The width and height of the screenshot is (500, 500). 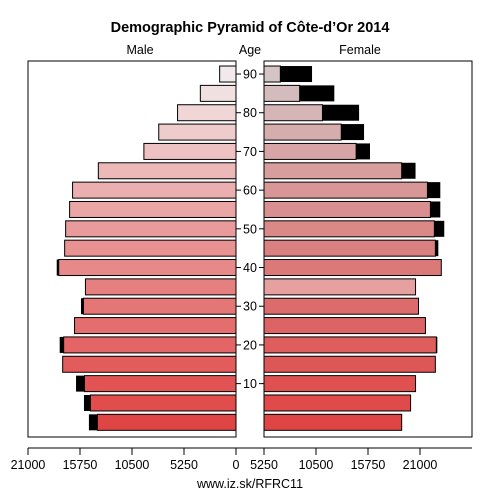 What do you see at coordinates (250, 113) in the screenshot?
I see `age-tick-label: 80` at bounding box center [250, 113].